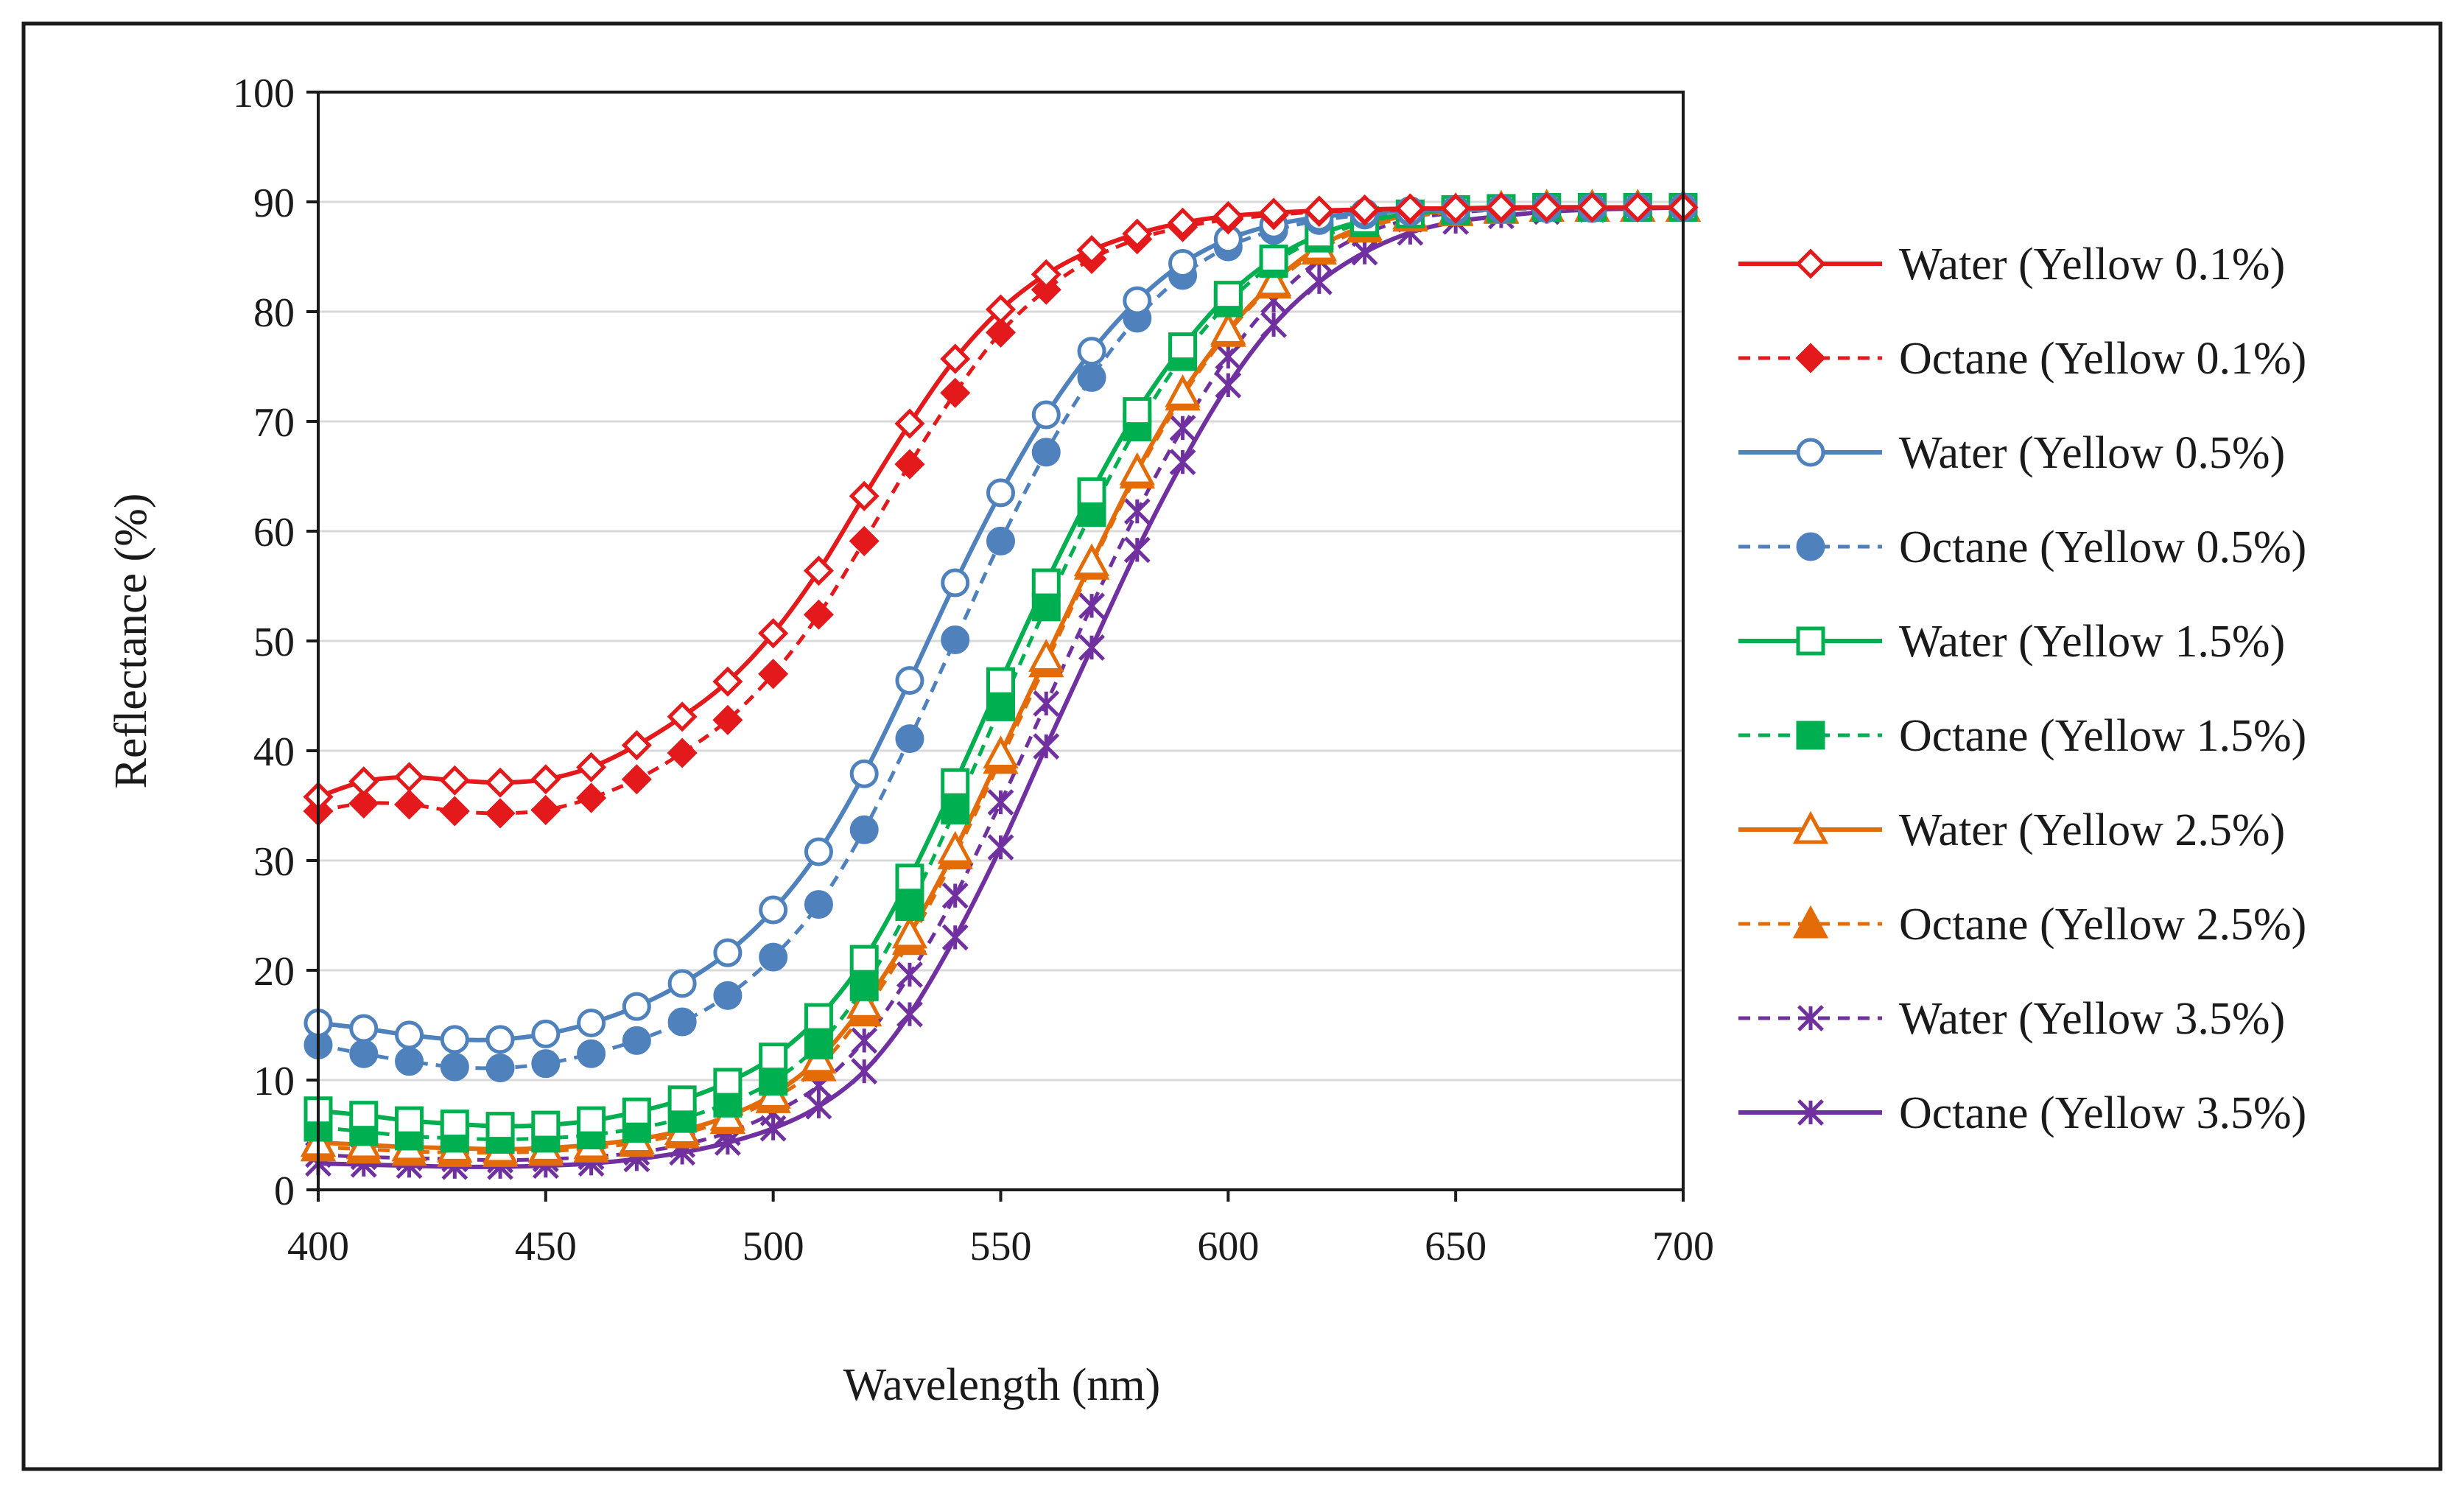 This screenshot has width=2464, height=1500. Describe the element at coordinates (2092, 453) in the screenshot. I see `legend-label: Water (Yellow 0.5%)` at that location.